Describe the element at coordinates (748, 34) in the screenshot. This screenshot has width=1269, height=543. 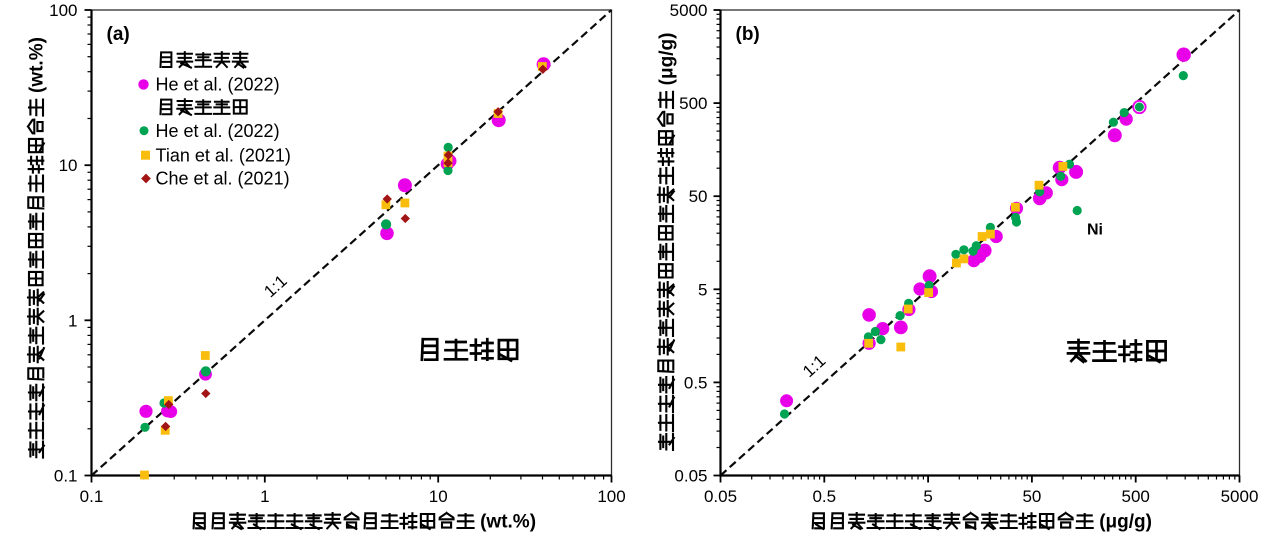
I see `svg-text: (b)` at that location.